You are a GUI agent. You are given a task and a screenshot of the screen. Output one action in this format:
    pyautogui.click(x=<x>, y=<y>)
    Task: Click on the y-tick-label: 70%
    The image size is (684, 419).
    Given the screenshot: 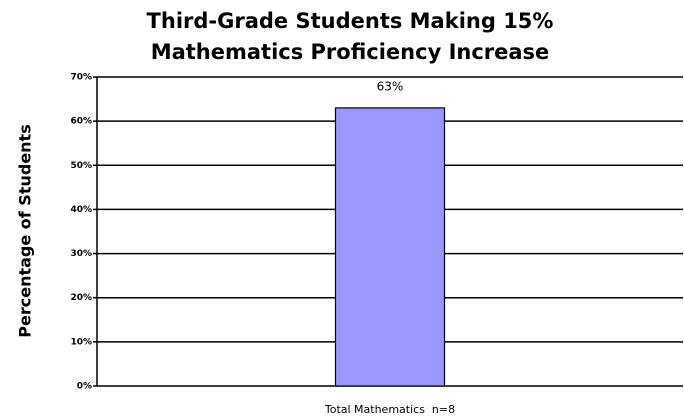 What is the action you would take?
    pyautogui.click(x=81, y=78)
    